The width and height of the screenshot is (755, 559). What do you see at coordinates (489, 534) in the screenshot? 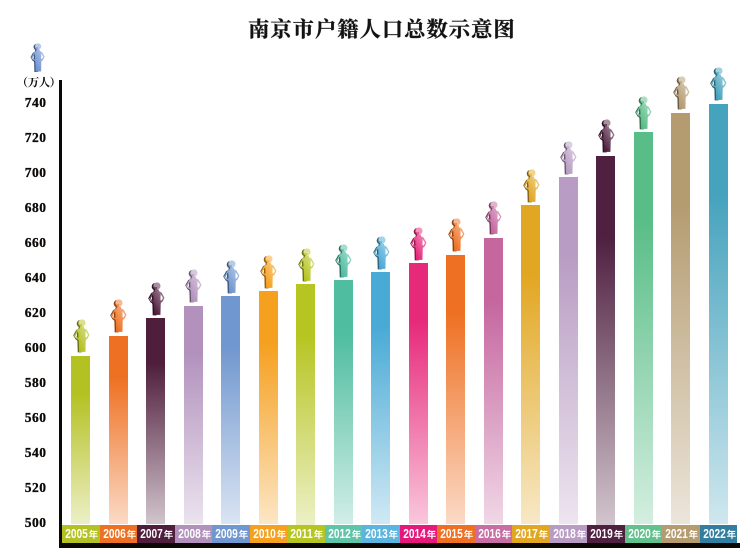
I see `svg-text: 2016` at bounding box center [489, 534].